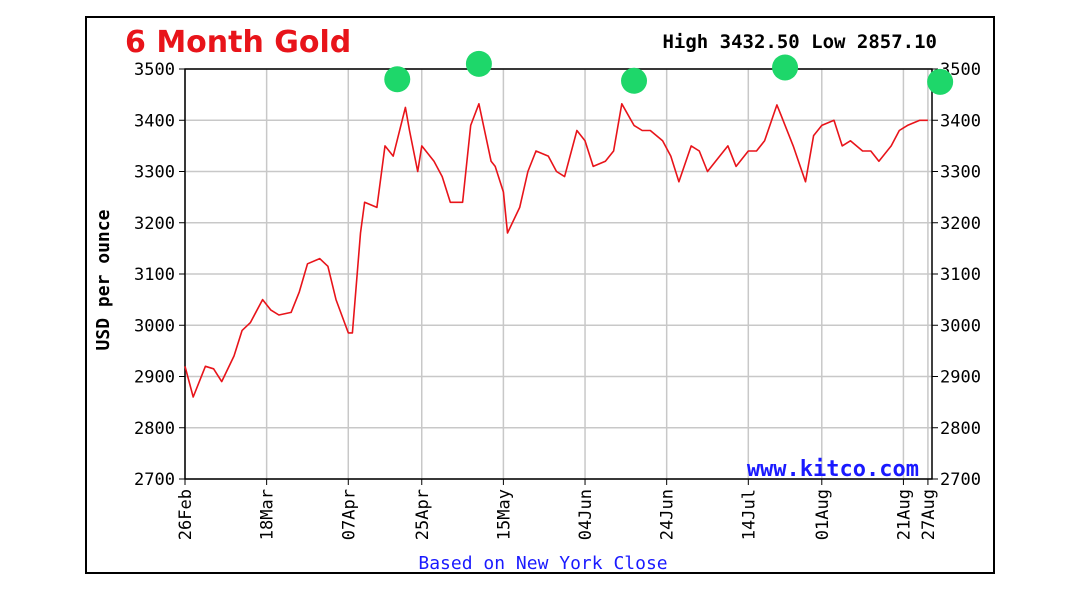 This screenshot has width=1080, height=599. I want to click on y-axis-left: 2700 2800 2900 3000 3100 3200 3300 3400 3500, so click(159, 275).